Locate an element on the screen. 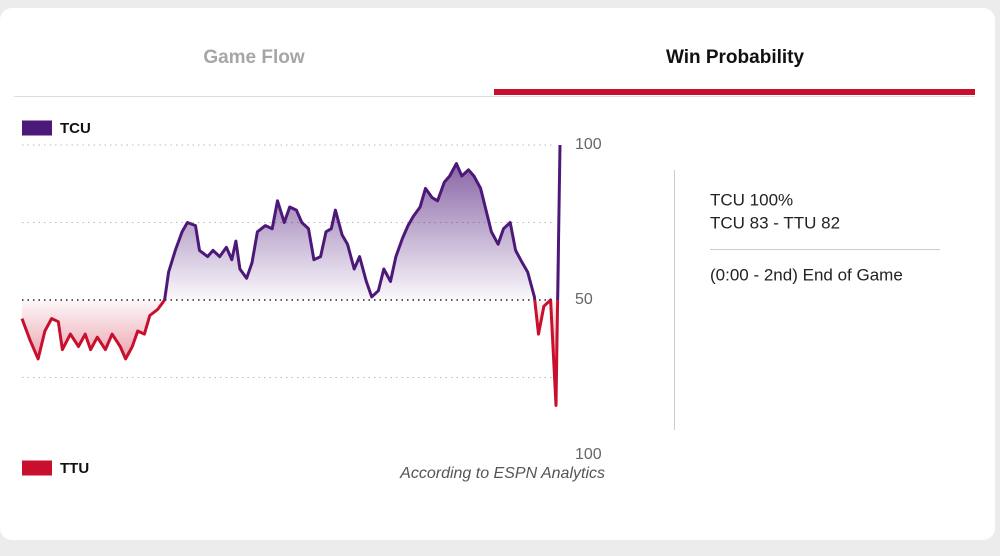 The image size is (1000, 556). legend-label: TCU is located at coordinates (75, 128).